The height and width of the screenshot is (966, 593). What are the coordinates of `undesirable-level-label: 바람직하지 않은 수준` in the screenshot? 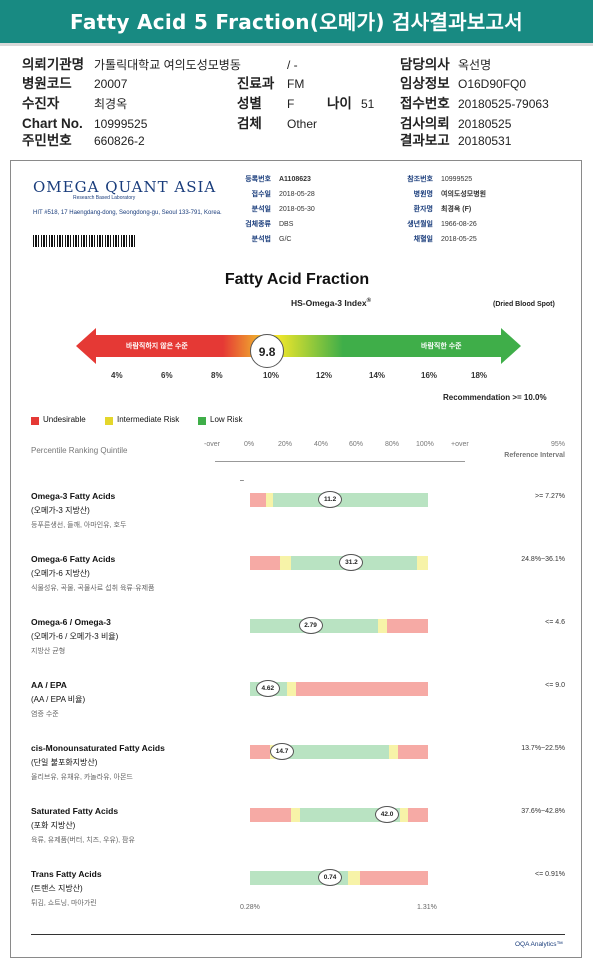 It's located at (157, 346).